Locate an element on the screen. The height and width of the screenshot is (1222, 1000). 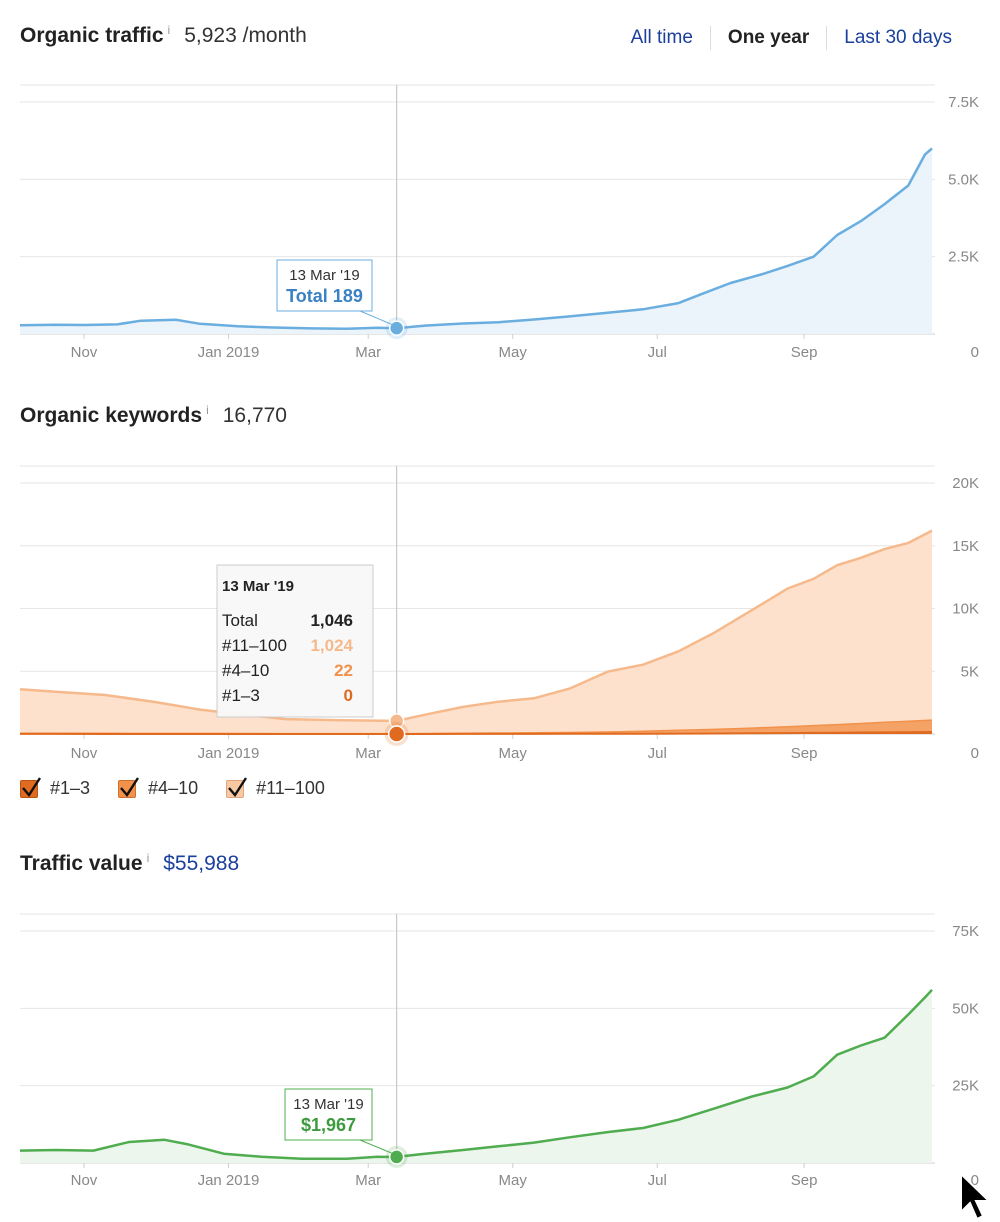
y-tick-label: 2.5K is located at coordinates (963, 257).